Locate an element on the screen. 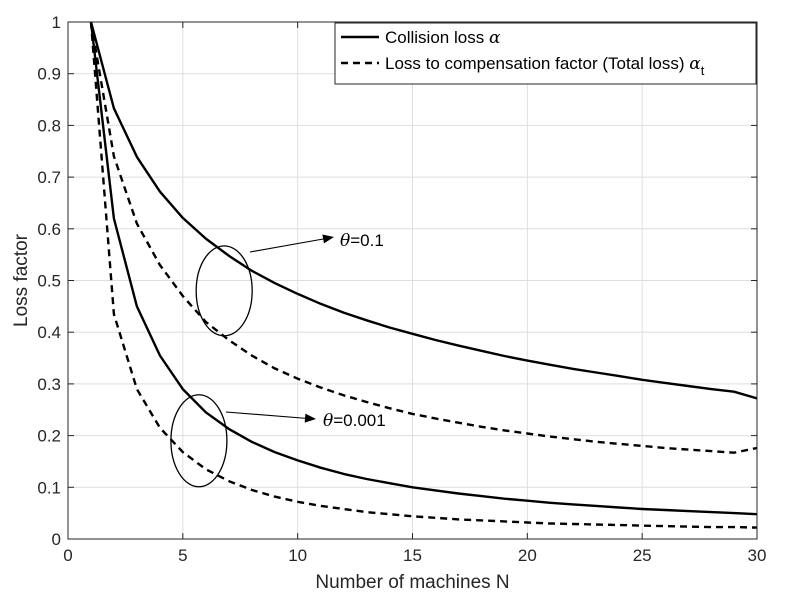 The image size is (789, 592). theta-value: =0.001 is located at coordinates (359, 420).